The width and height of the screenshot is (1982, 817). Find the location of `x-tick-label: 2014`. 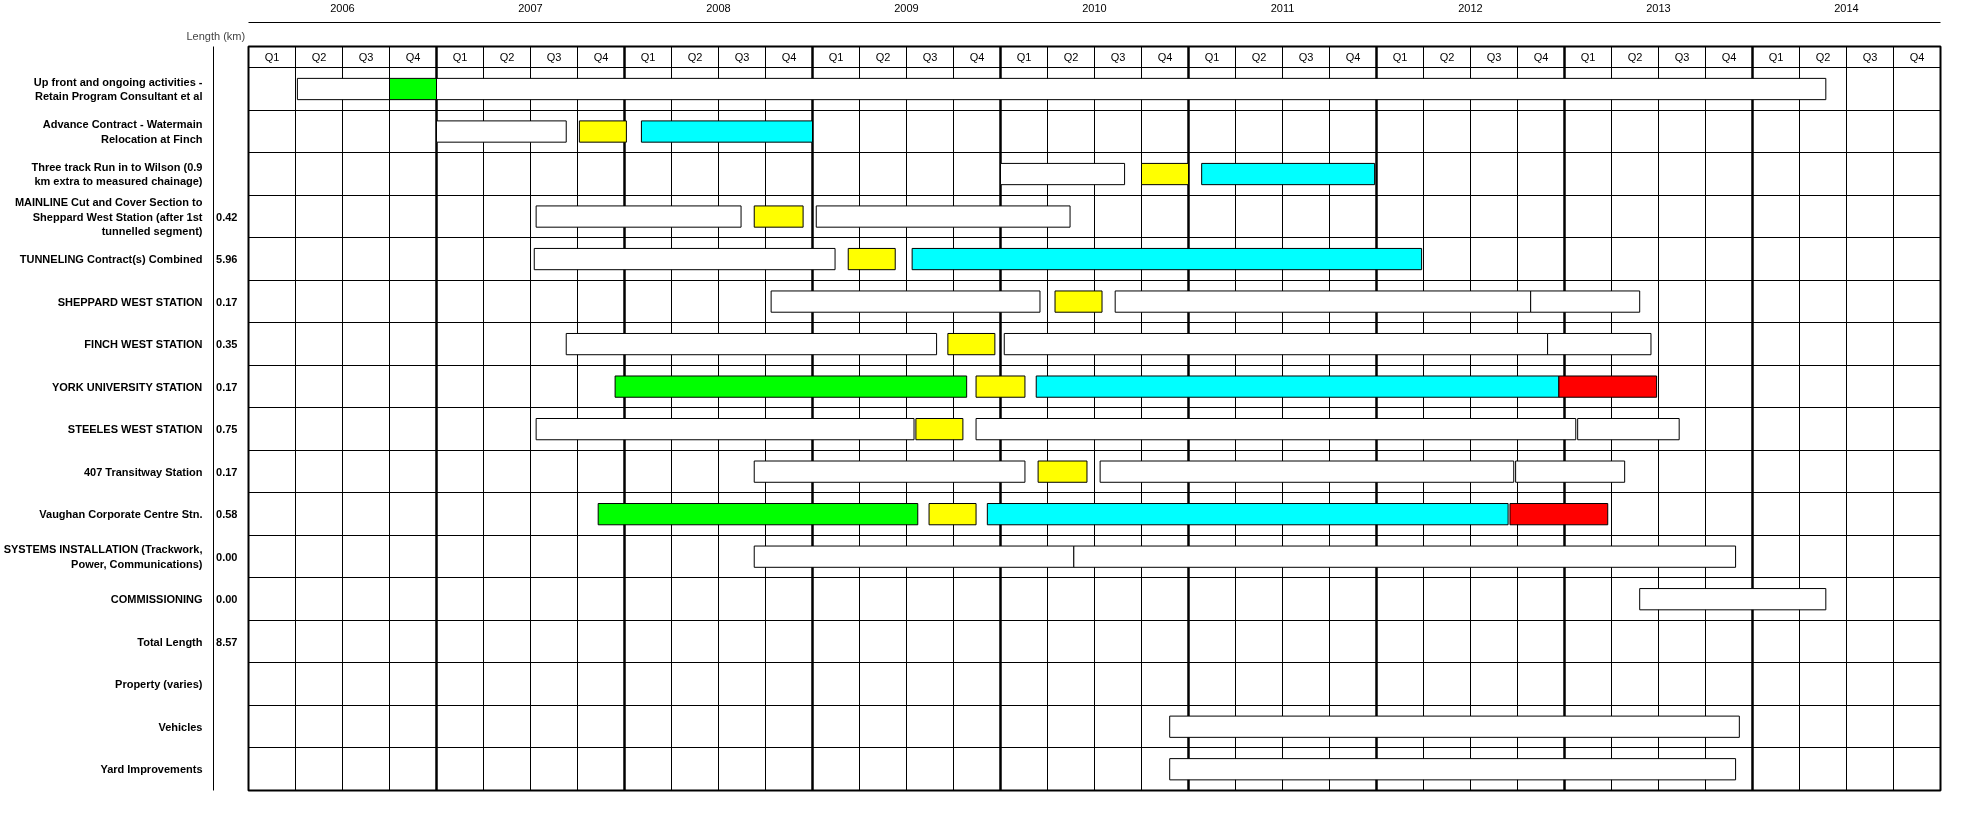

x-tick-label: 2014 is located at coordinates (1846, 7).